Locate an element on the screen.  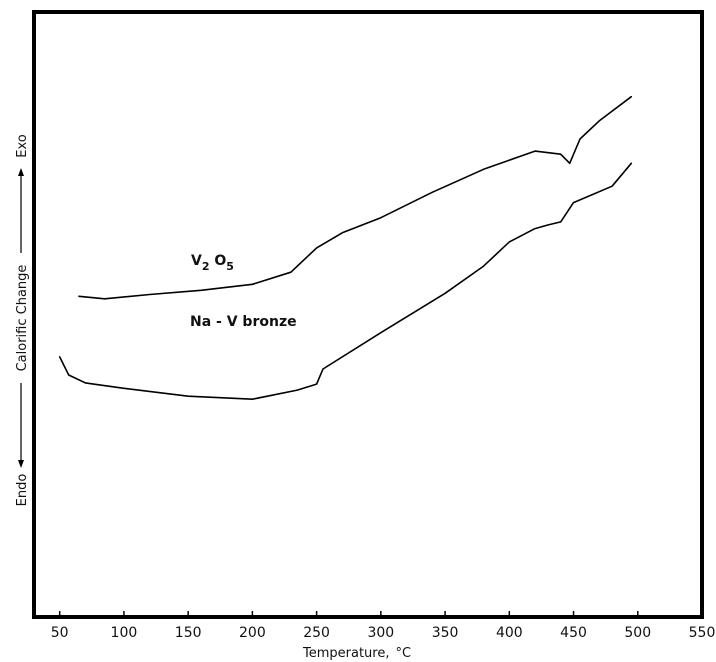
x-tick-label: 550 is located at coordinates (702, 633).